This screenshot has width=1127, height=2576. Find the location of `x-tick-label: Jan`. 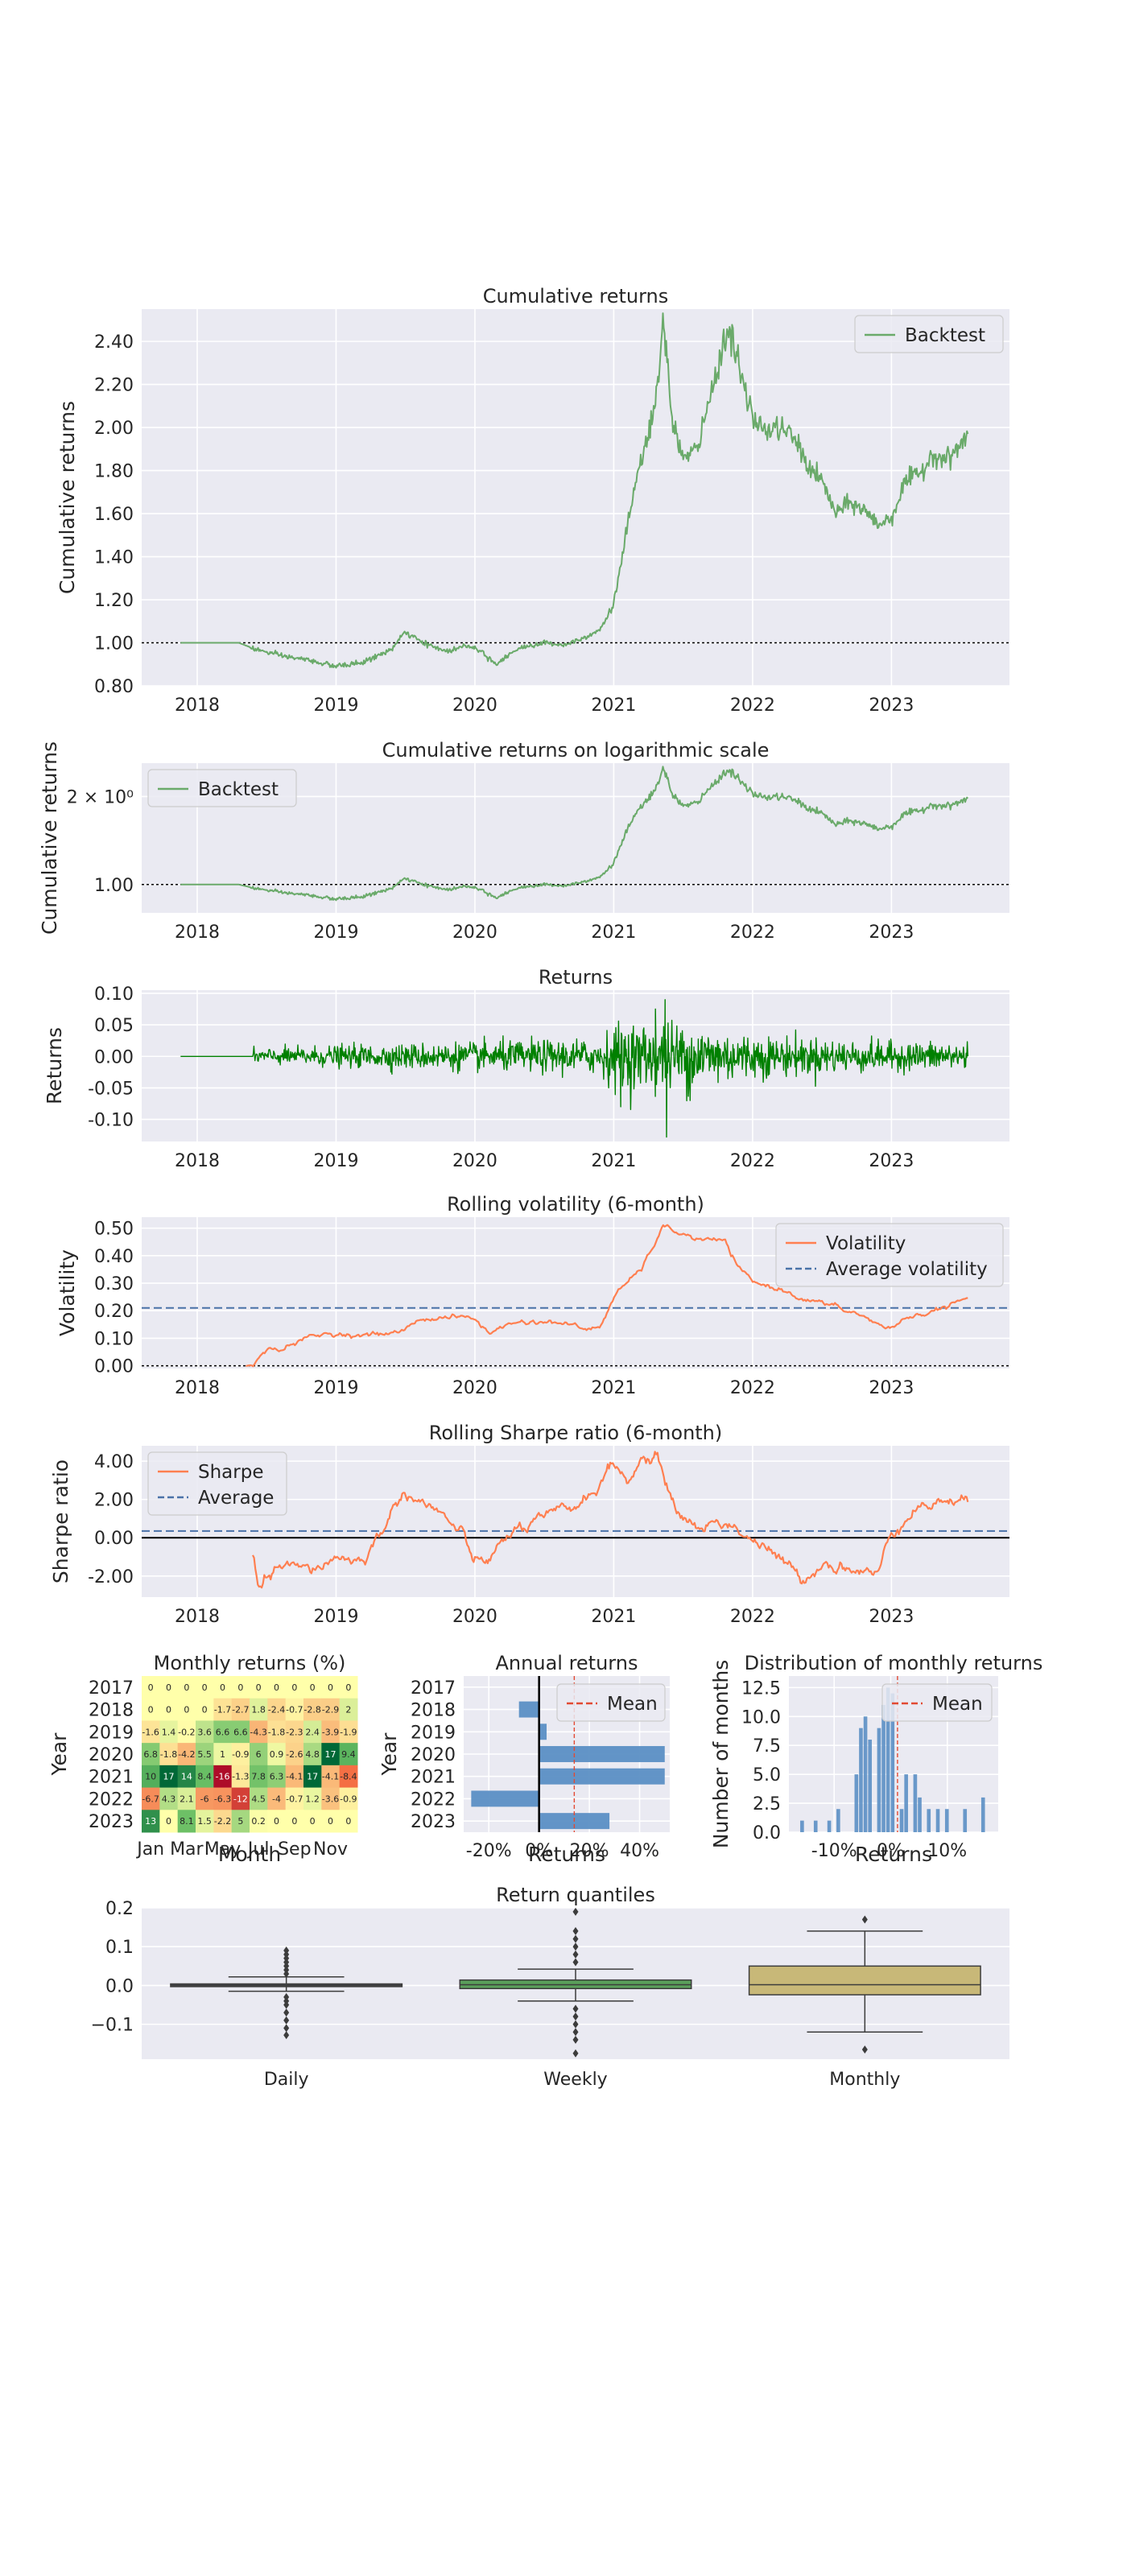

x-tick-label: Jan is located at coordinates (149, 1850).